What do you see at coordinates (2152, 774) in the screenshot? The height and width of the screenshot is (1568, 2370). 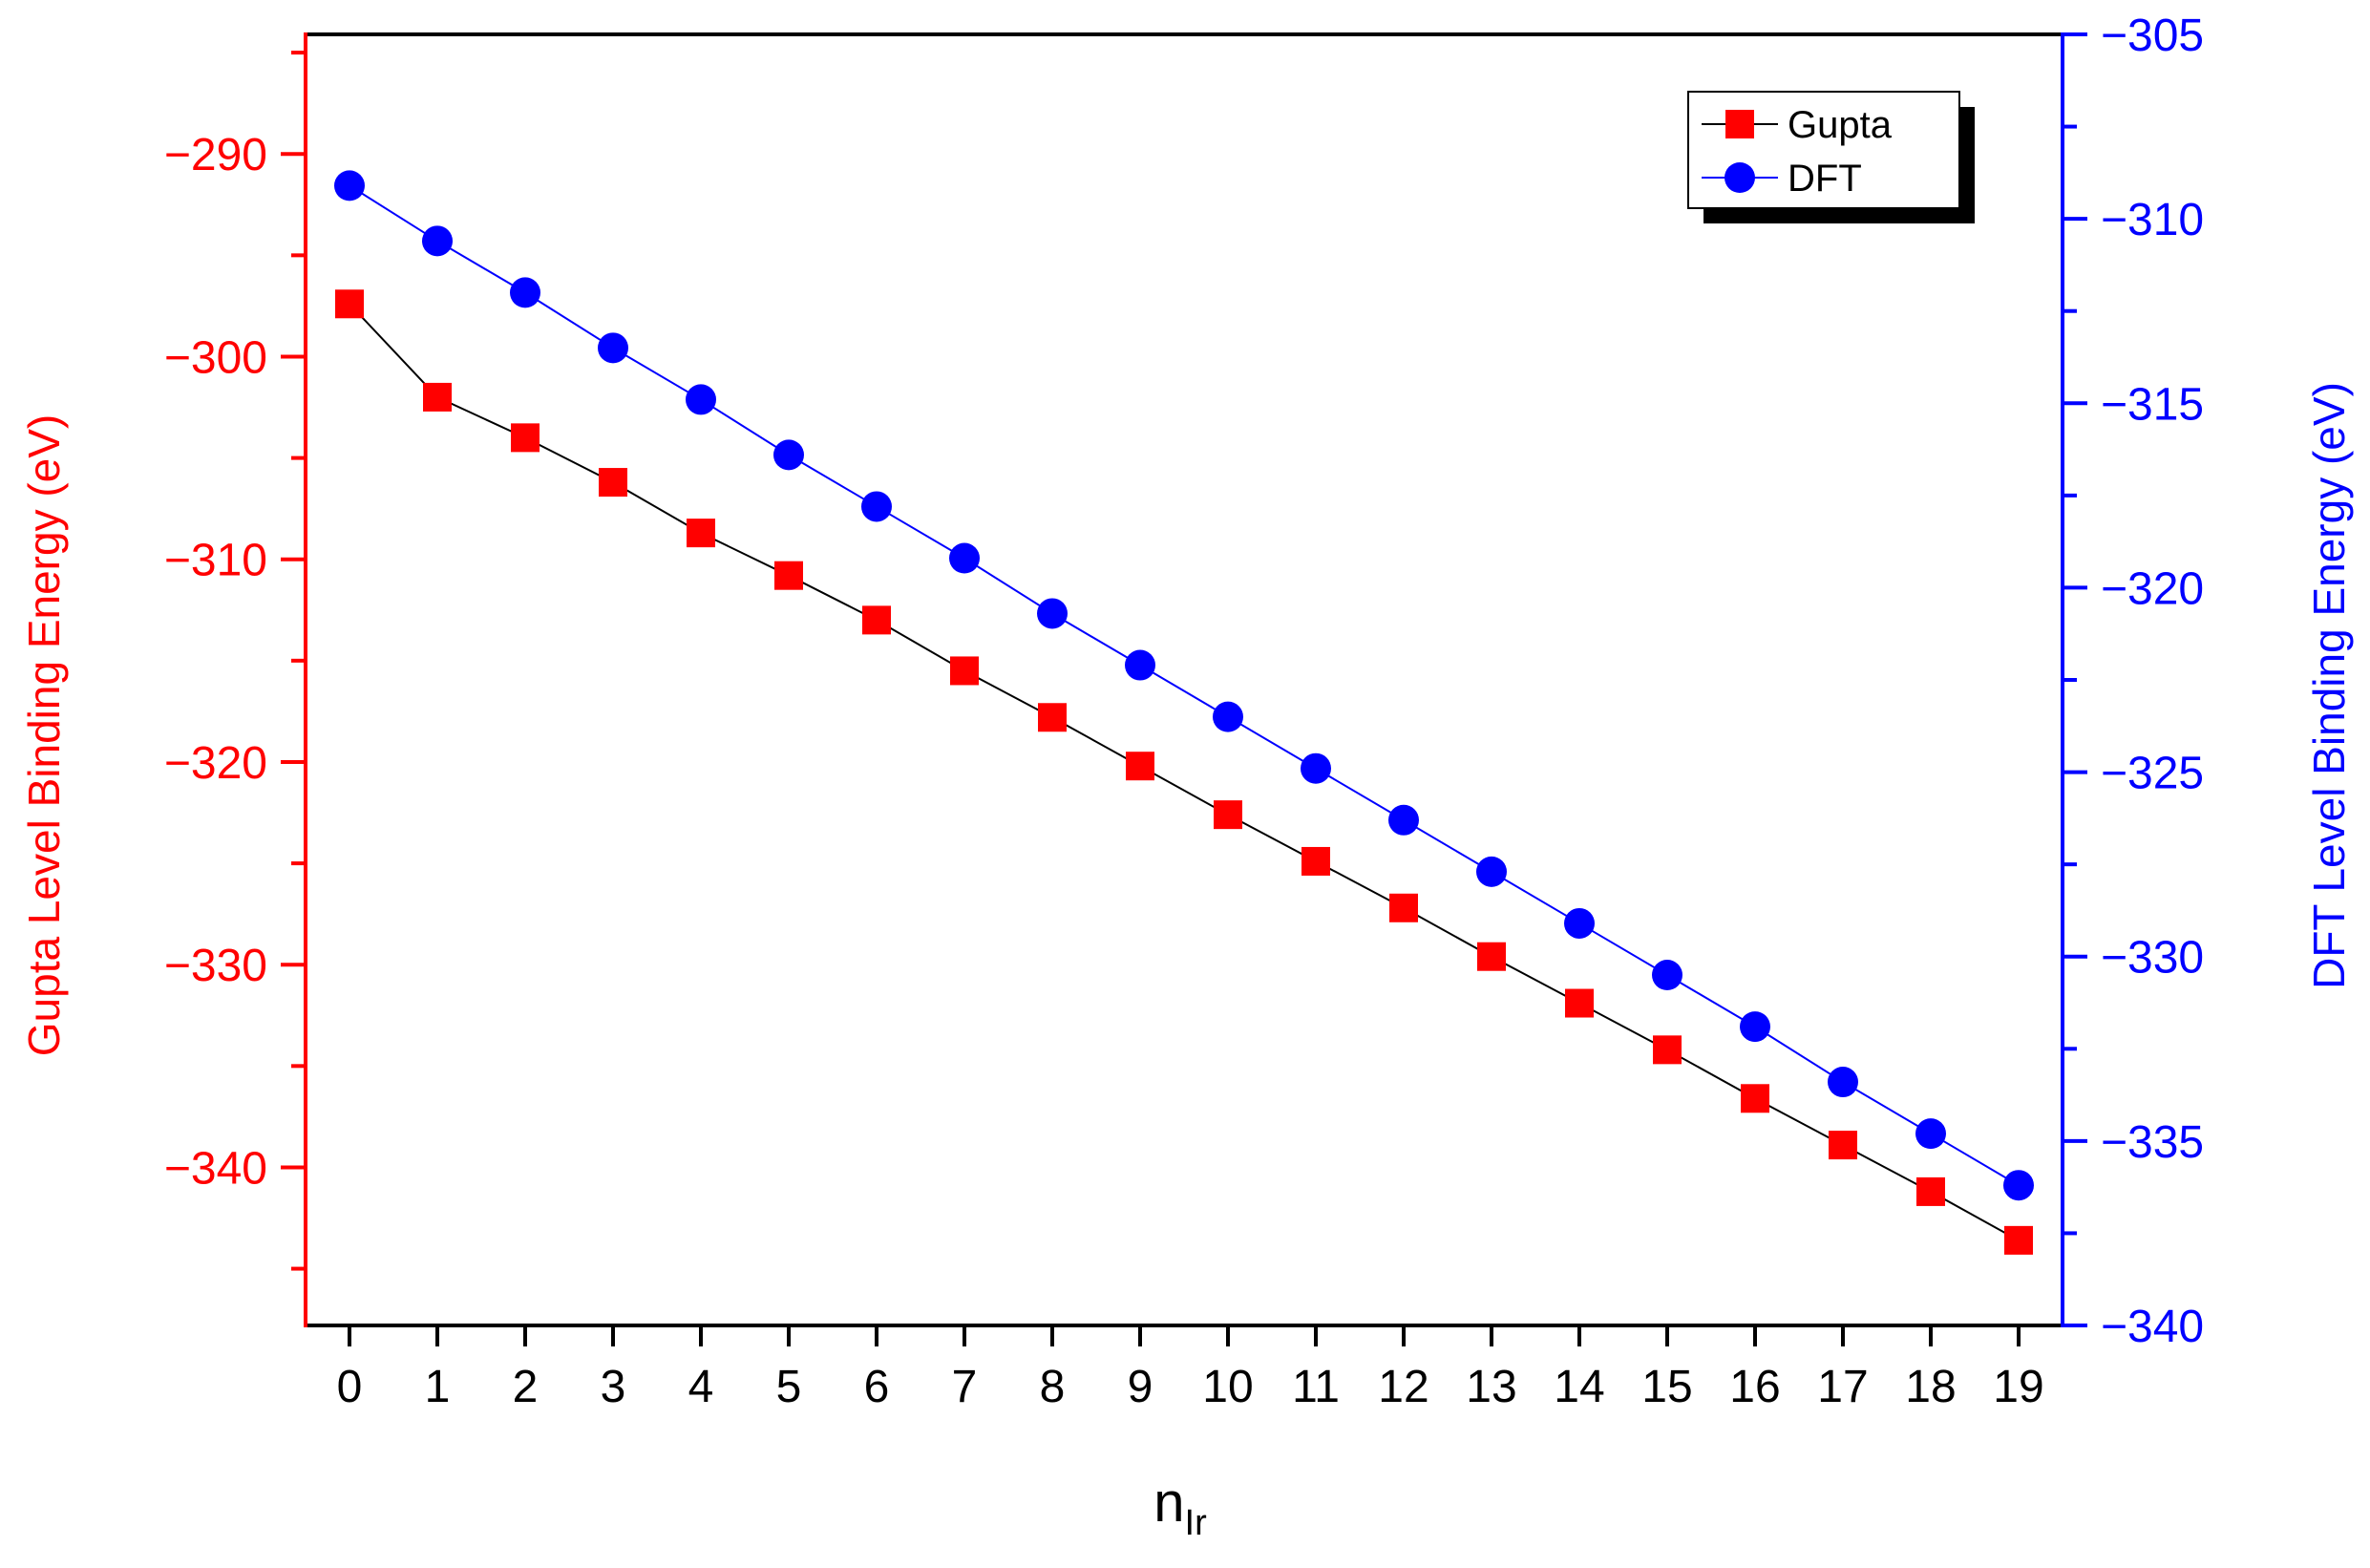 I see `right-tick-label: −325` at bounding box center [2152, 774].